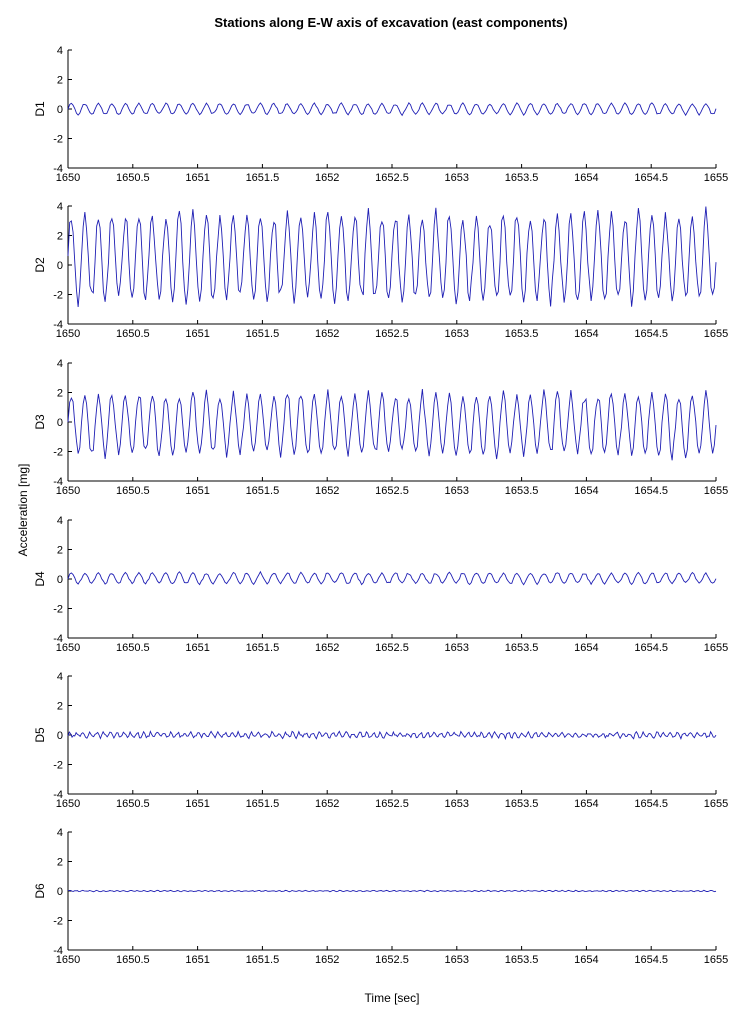 Image resolution: width=738 pixels, height=1012 pixels. I want to click on signal-line-d3, so click(392, 425).